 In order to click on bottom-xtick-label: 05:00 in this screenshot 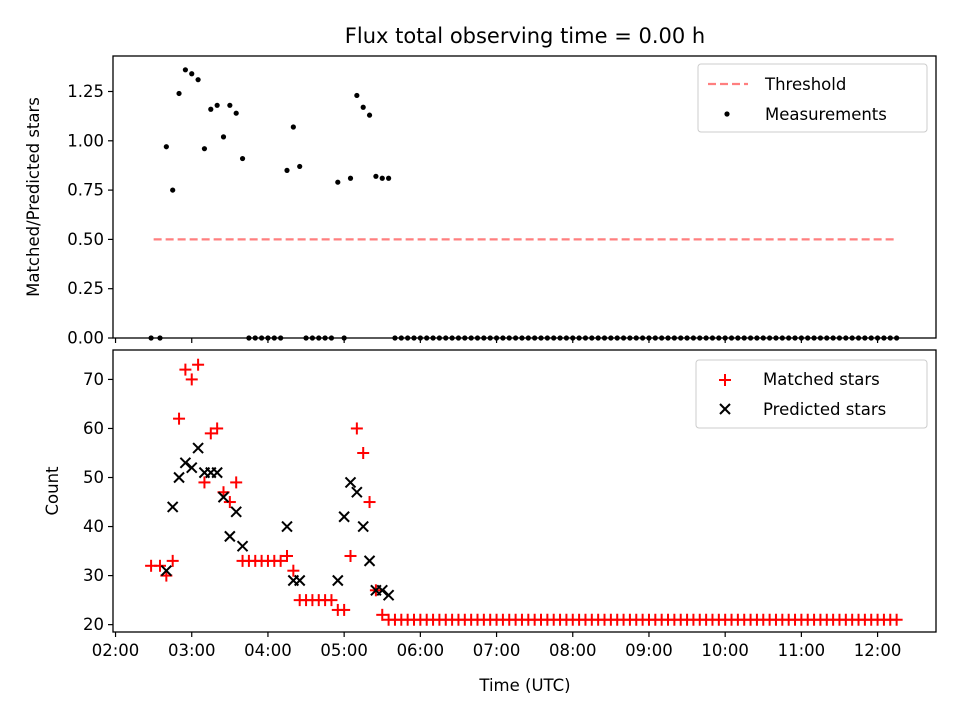, I will do `click(344, 650)`.